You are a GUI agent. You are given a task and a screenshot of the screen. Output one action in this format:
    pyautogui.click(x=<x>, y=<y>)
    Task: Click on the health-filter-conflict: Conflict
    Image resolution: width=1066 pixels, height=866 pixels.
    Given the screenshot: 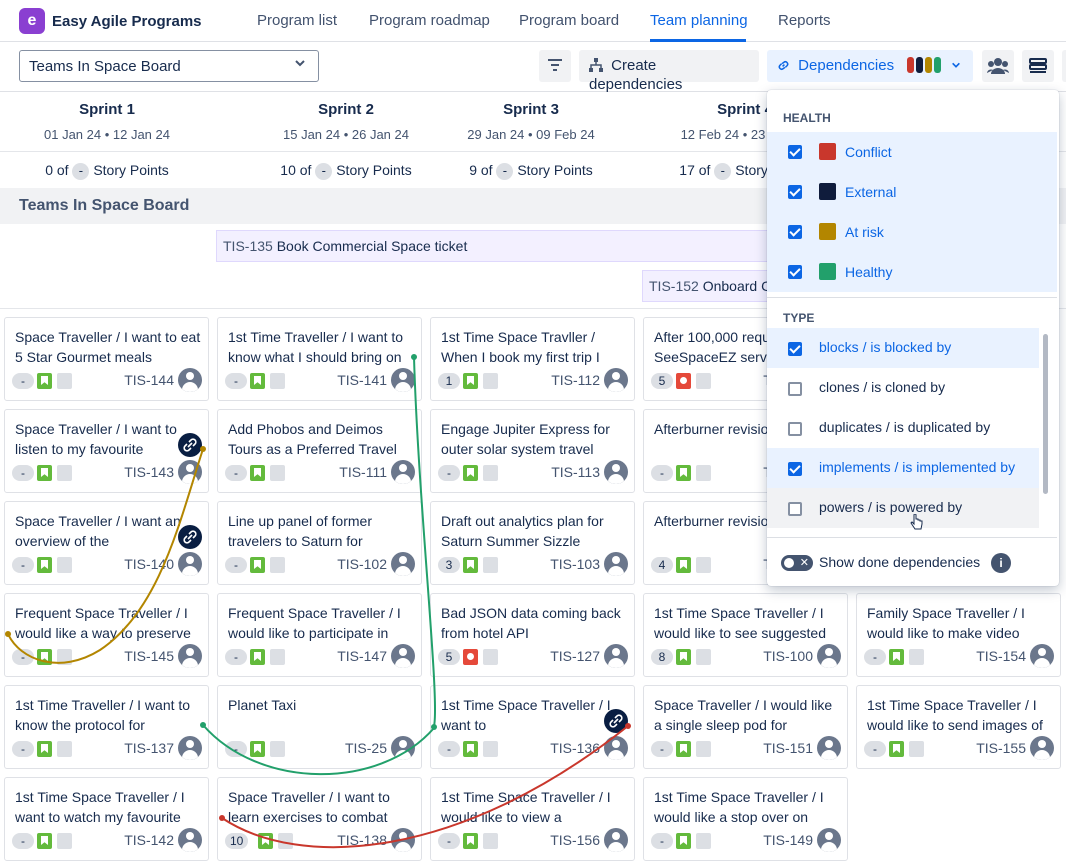 What is the action you would take?
    pyautogui.click(x=912, y=152)
    